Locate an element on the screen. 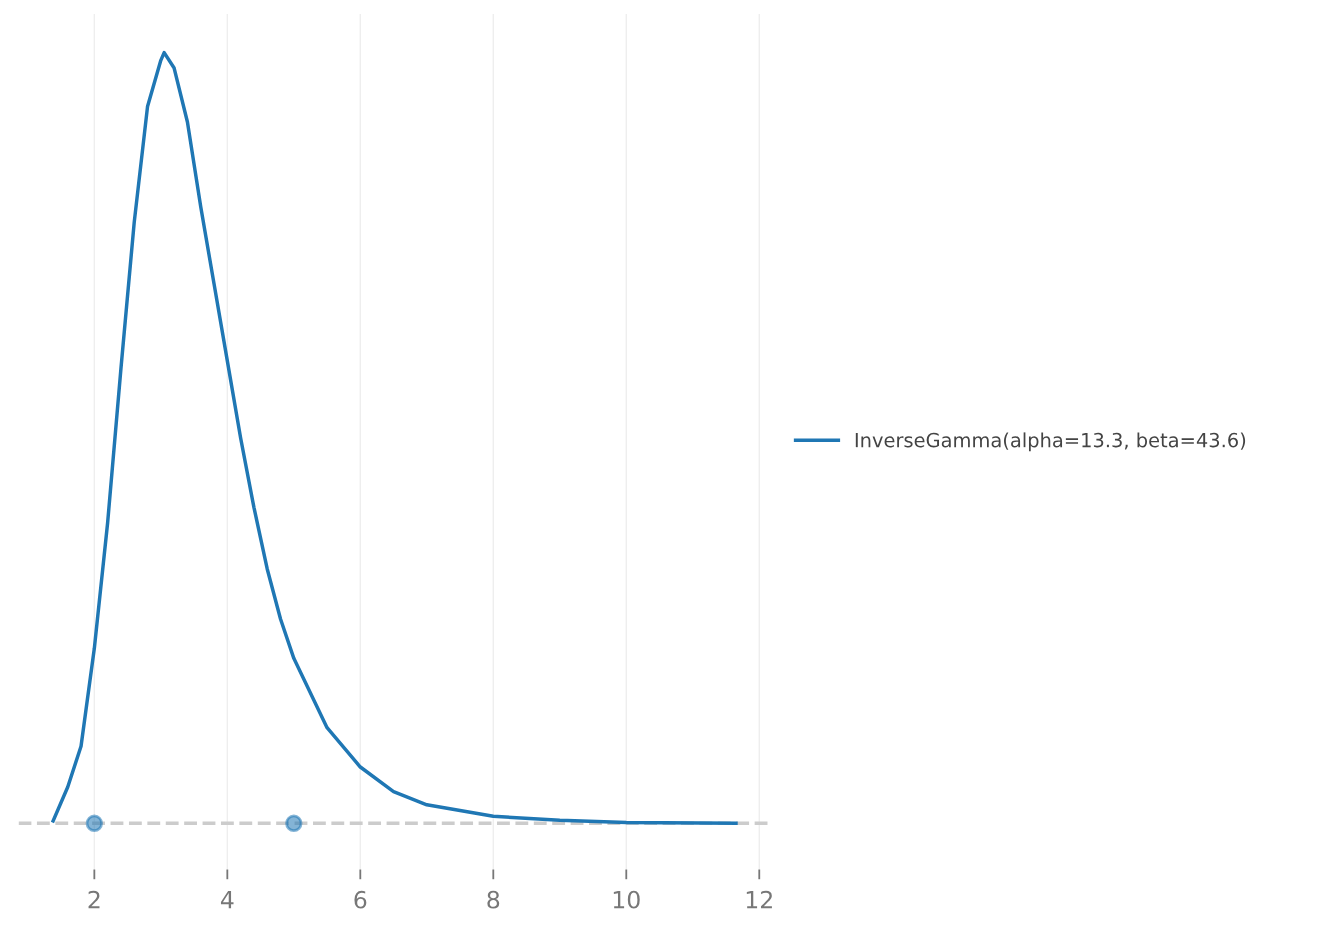 The height and width of the screenshot is (940, 1324). x-tick-label: 2 is located at coordinates (94, 899).